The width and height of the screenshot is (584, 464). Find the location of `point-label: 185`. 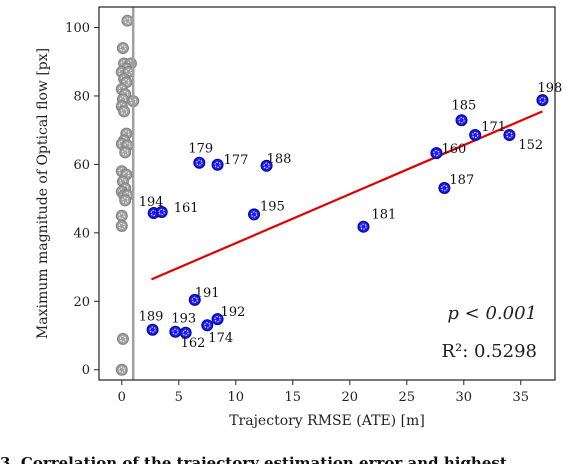

point-label: 185 is located at coordinates (464, 105).